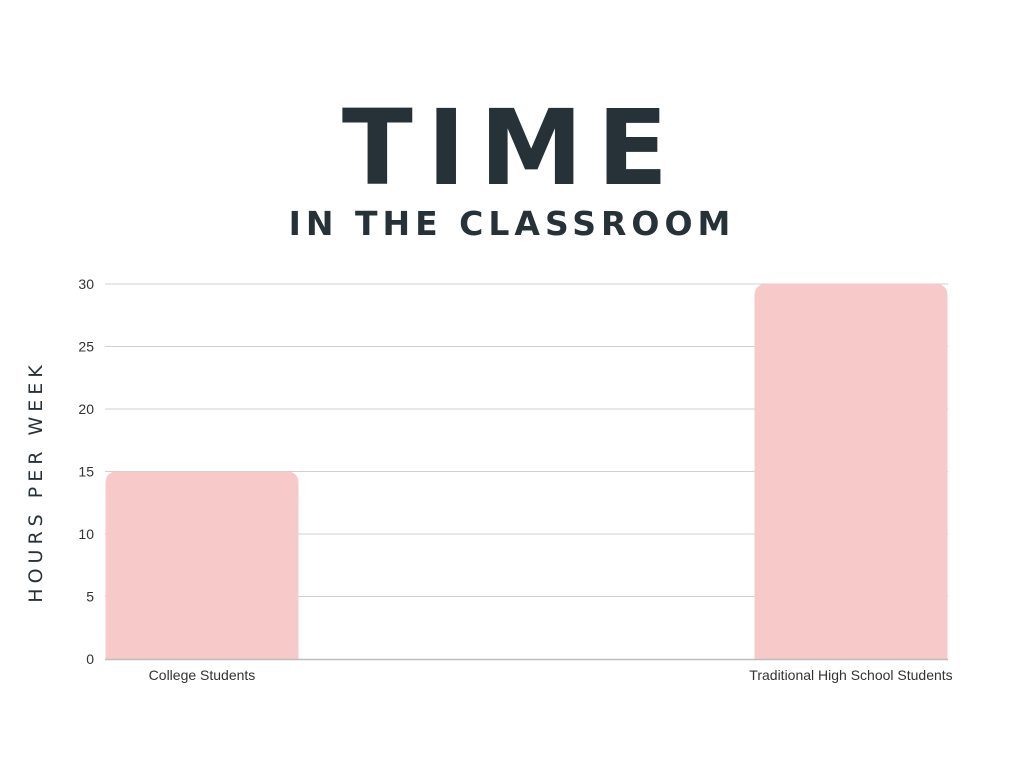 The height and width of the screenshot is (768, 1024). Describe the element at coordinates (86, 534) in the screenshot. I see `y-tick-label: 10` at that location.